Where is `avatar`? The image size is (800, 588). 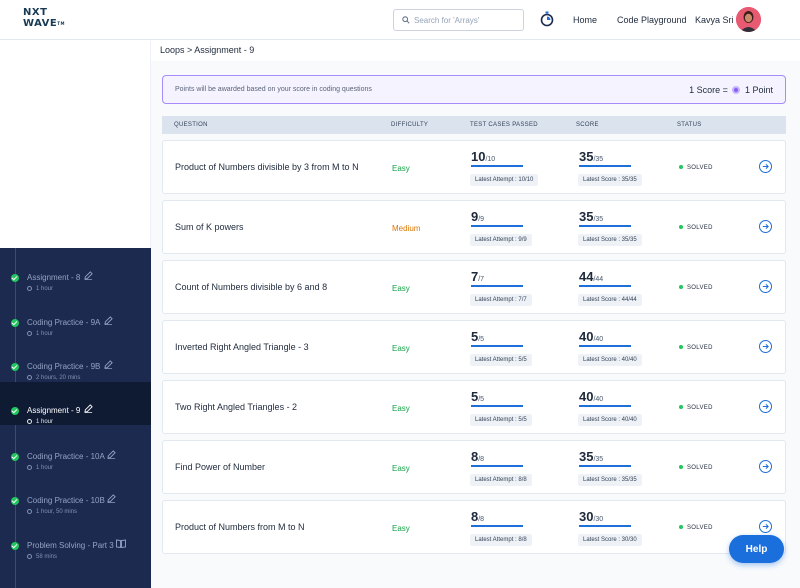
avatar is located at coordinates (748, 19).